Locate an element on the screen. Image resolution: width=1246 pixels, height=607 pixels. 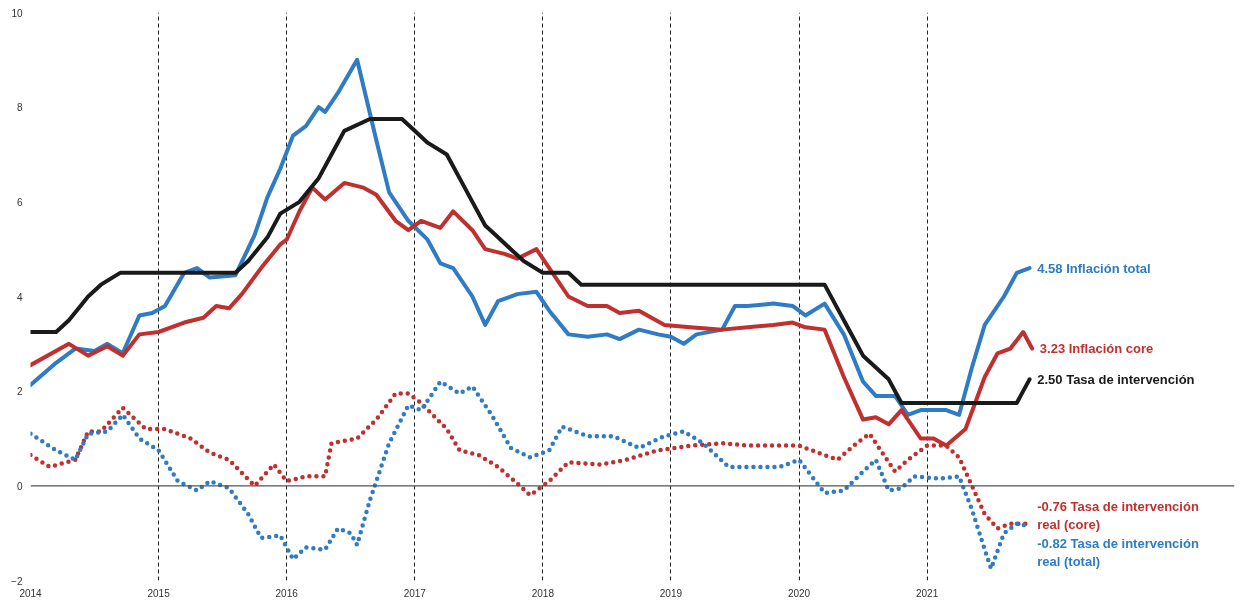
x-tick-label: 2019 is located at coordinates (671, 593).